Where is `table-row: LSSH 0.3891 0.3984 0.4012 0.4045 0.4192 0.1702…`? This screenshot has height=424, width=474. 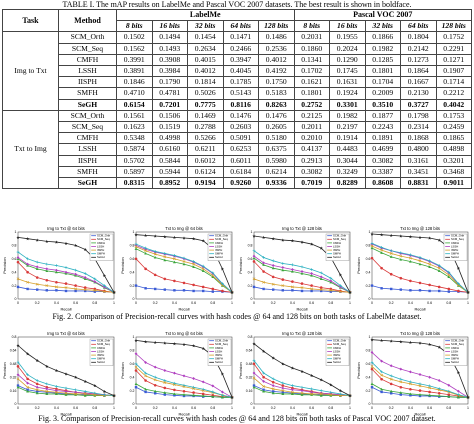
table-row: LSSH 0.3891 0.3984 0.4012 0.4045 0.4192 0.1702… is located at coordinates (237, 71).